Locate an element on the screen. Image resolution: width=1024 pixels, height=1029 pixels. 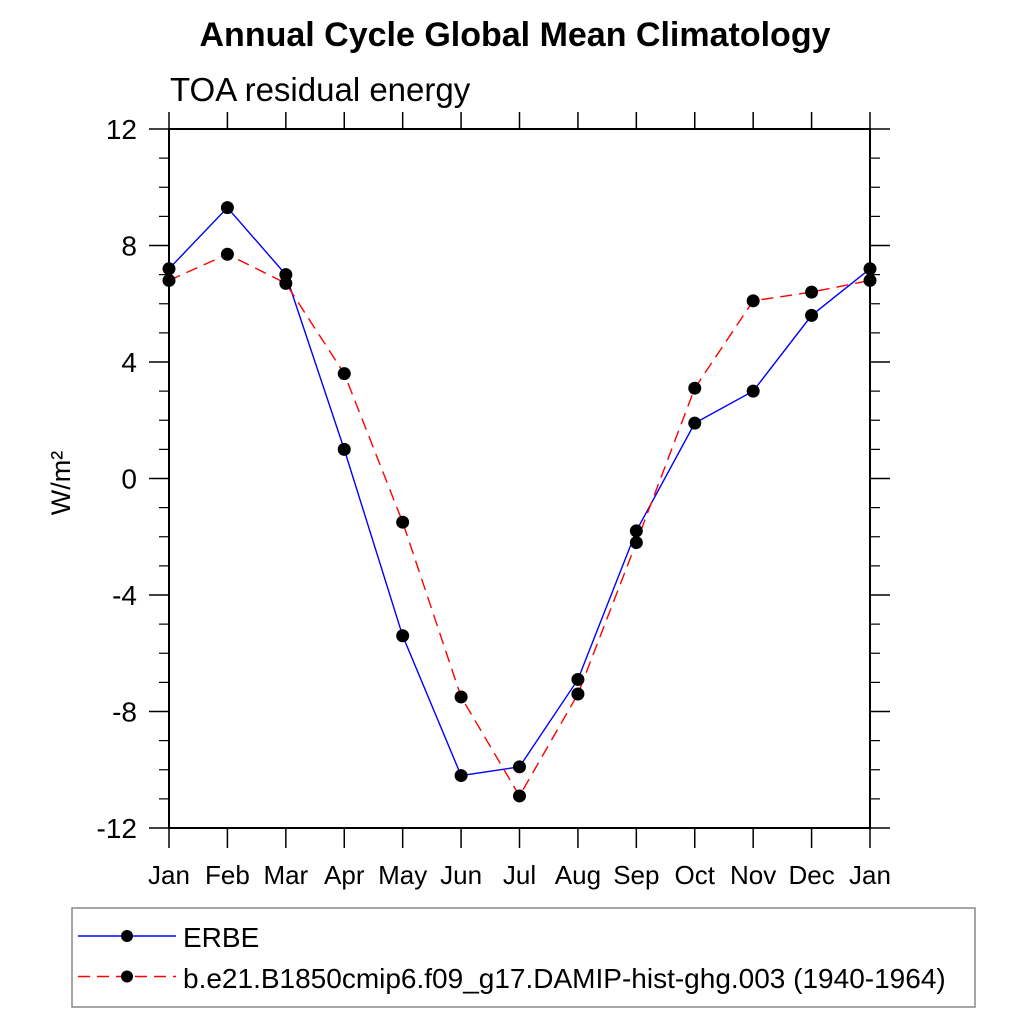
x-tick-label: Oct is located at coordinates (695, 875).